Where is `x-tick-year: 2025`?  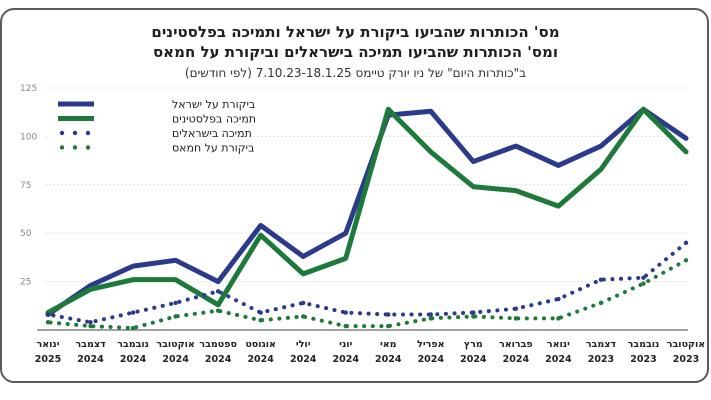
x-tick-year: 2025 is located at coordinates (48, 359).